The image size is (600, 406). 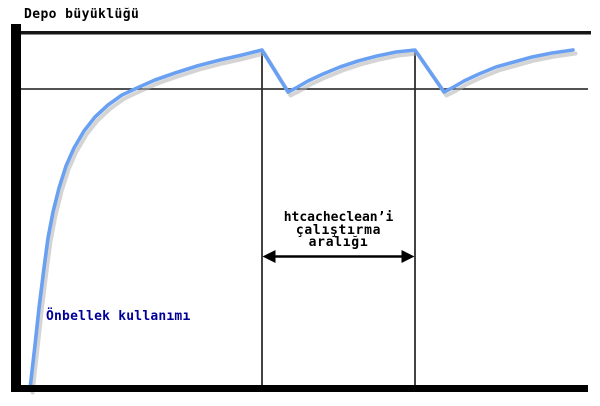 I want to click on interval-arrow-head-left, so click(x=269, y=256).